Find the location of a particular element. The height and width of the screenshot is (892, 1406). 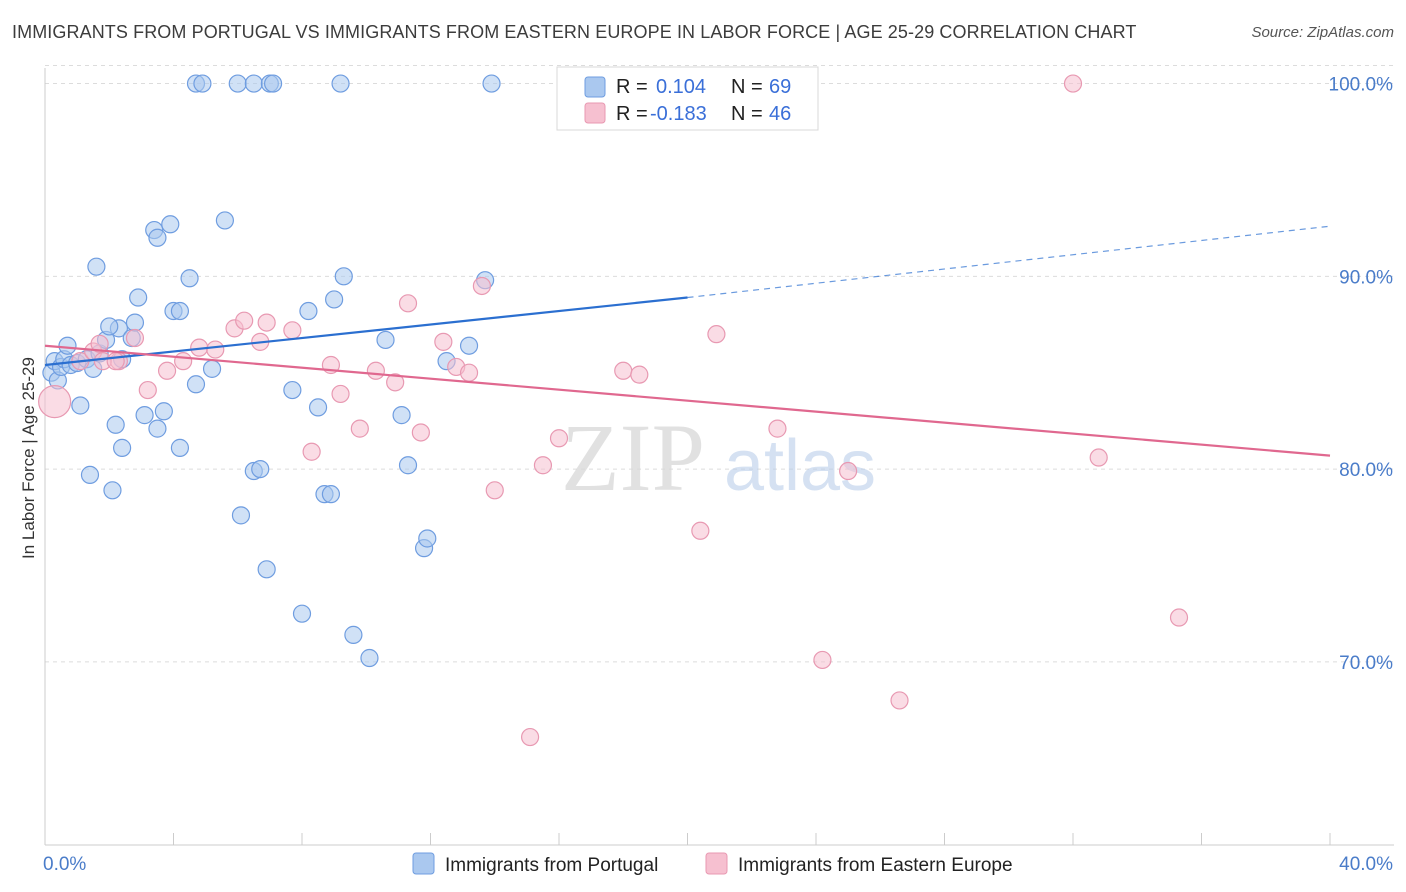

bottom-legend-swatch-pink is located at coordinates (716, 863).